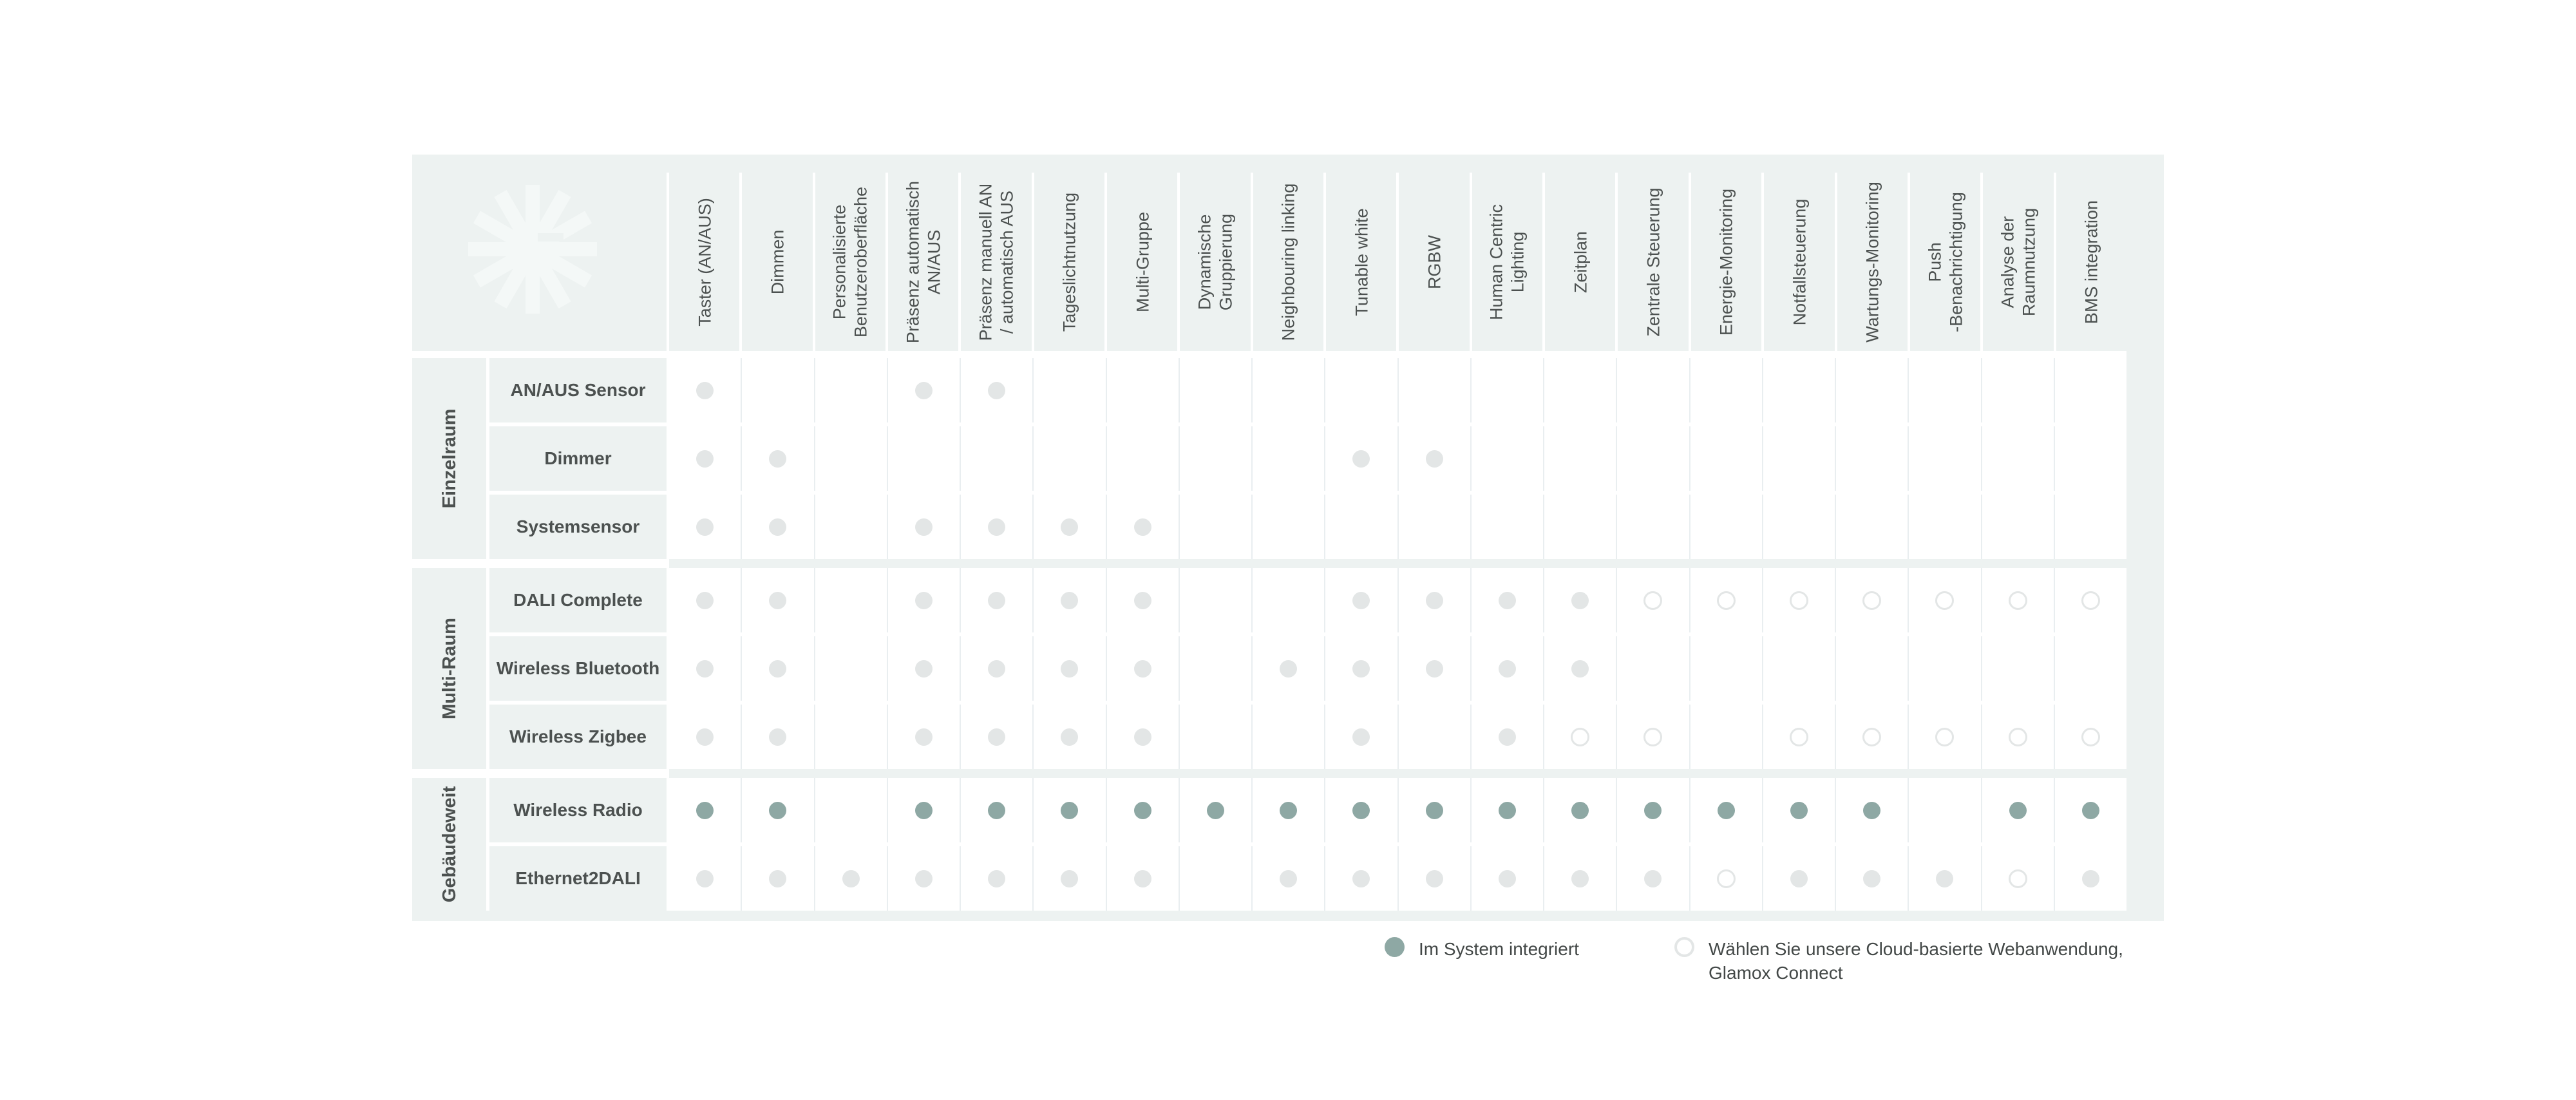  What do you see at coordinates (1726, 262) in the screenshot?
I see `column-header-label: Energie-Monitoring` at bounding box center [1726, 262].